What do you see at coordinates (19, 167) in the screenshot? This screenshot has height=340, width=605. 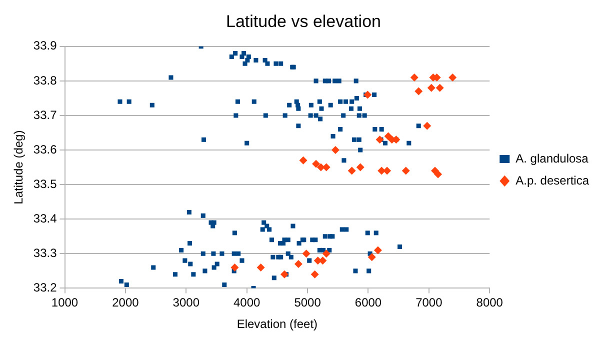 I see `y-axis-title: Latitude (deg)` at bounding box center [19, 167].